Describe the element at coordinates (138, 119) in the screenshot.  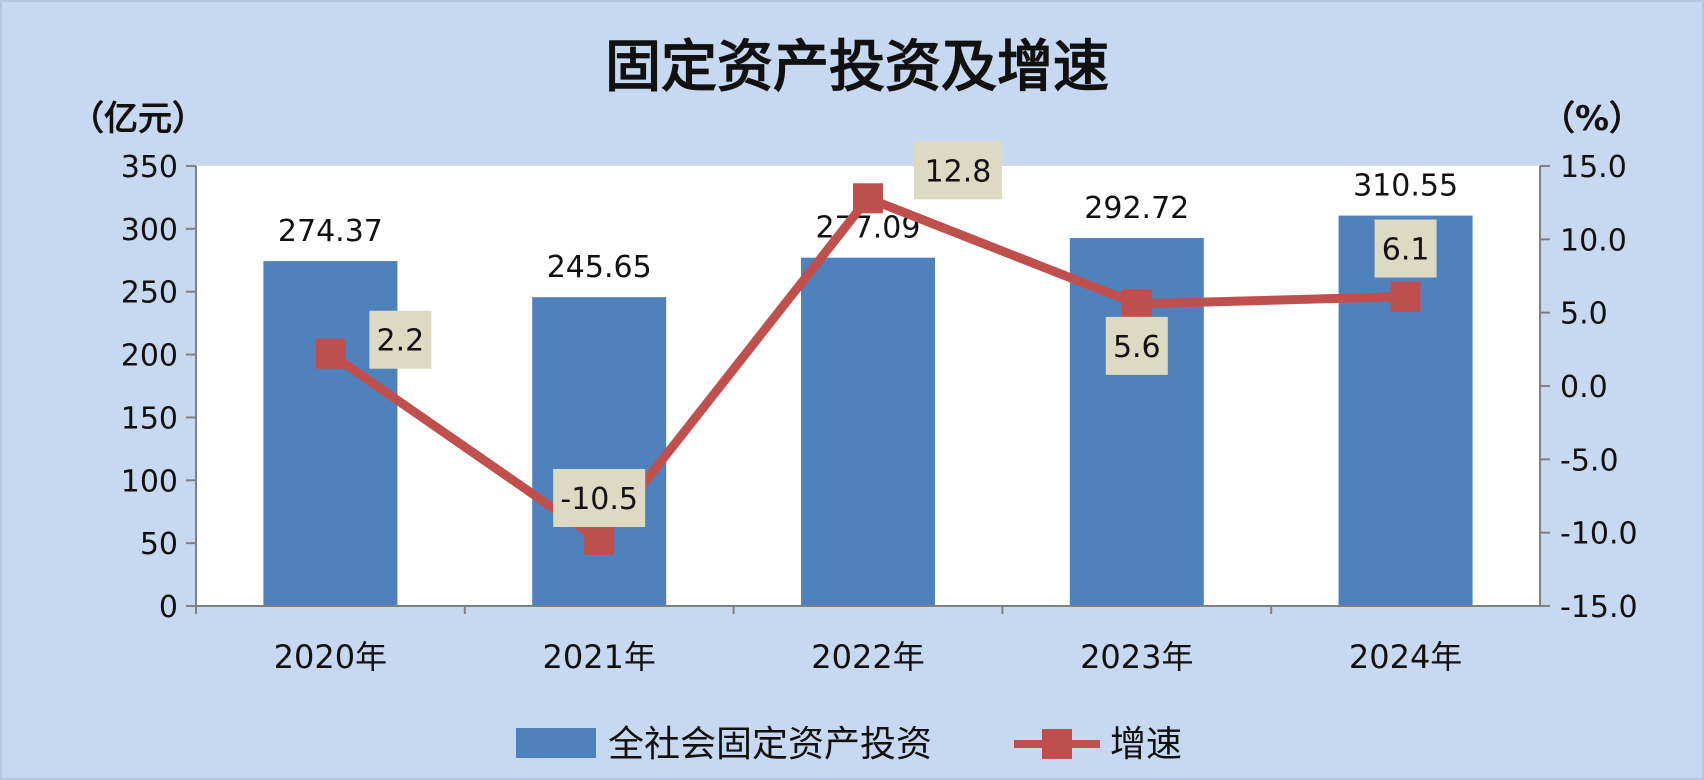
I see `left-axis-unit: （亿元）` at that location.